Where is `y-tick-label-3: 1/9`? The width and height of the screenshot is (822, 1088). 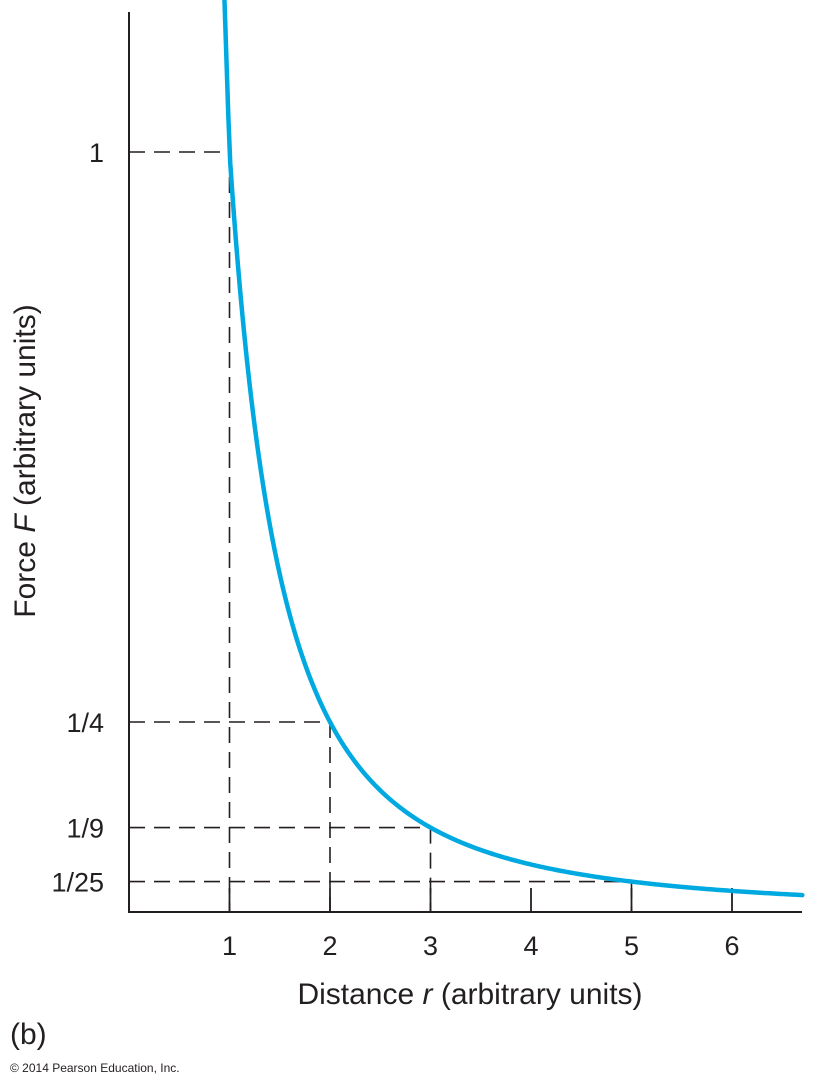
y-tick-label-3: 1/9 is located at coordinates (85, 829).